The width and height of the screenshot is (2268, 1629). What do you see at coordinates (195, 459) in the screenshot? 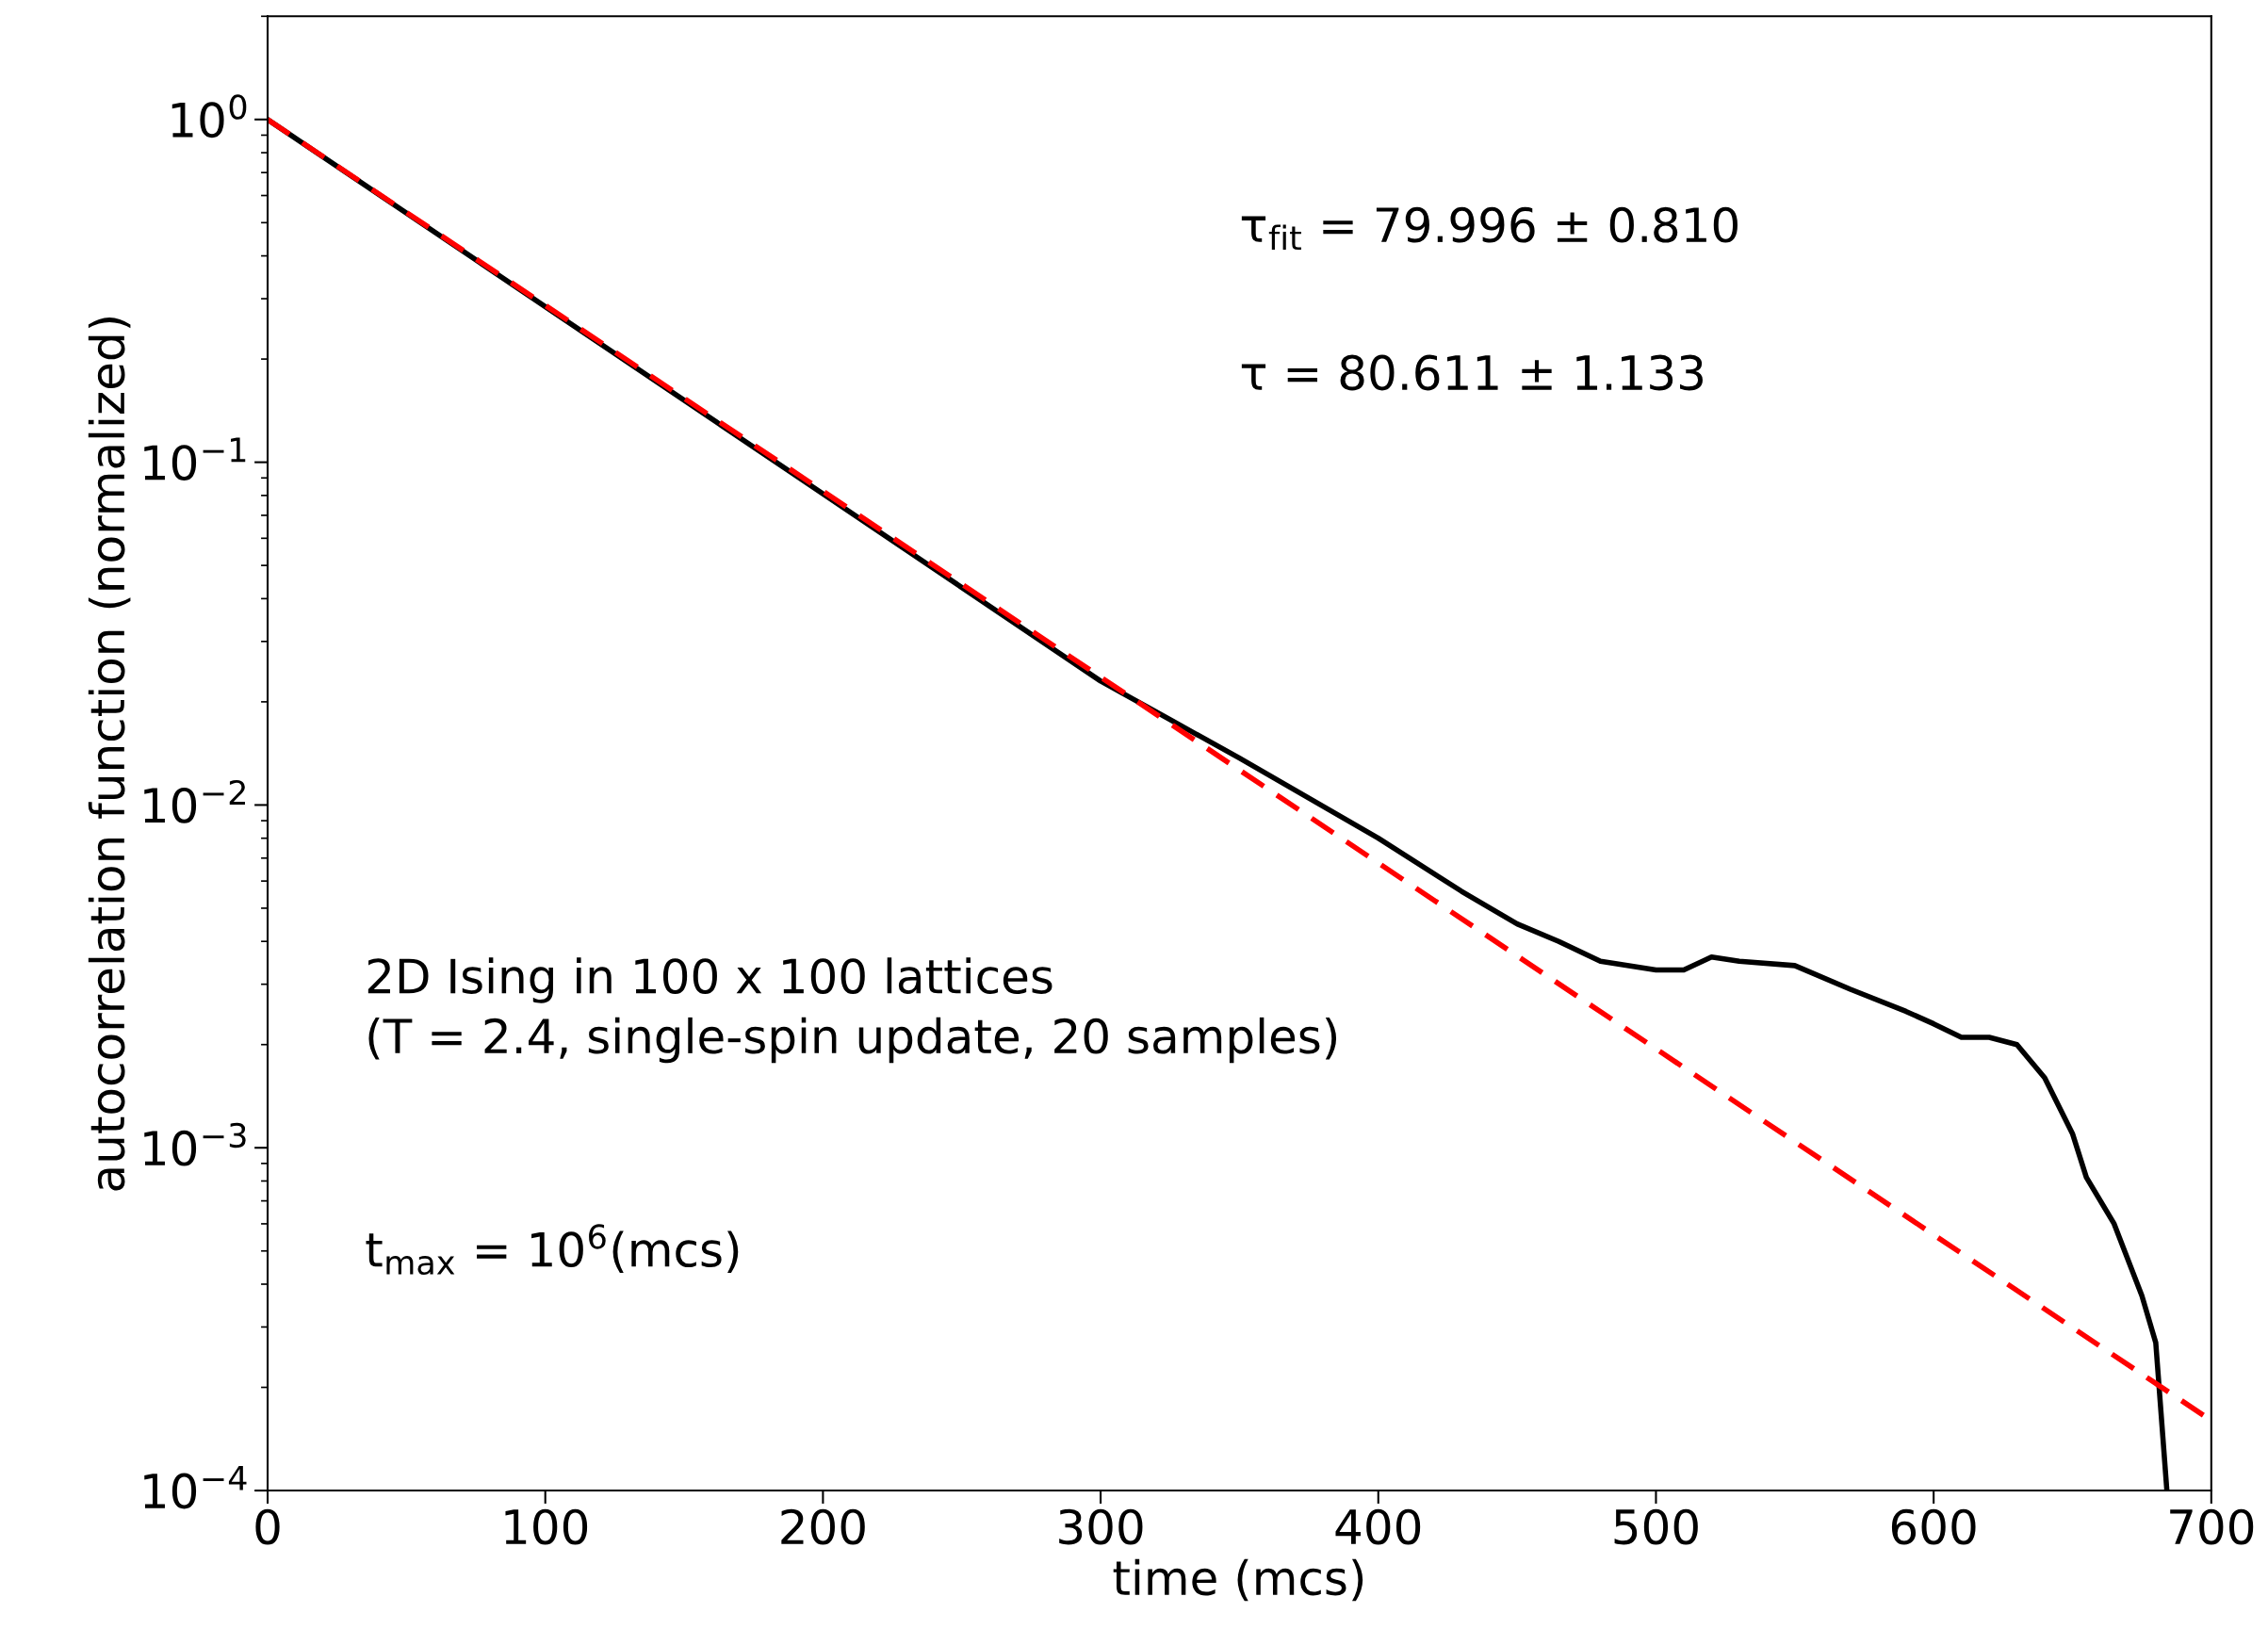
I see `y-tick-label: 10$^{−1}$` at bounding box center [195, 459].